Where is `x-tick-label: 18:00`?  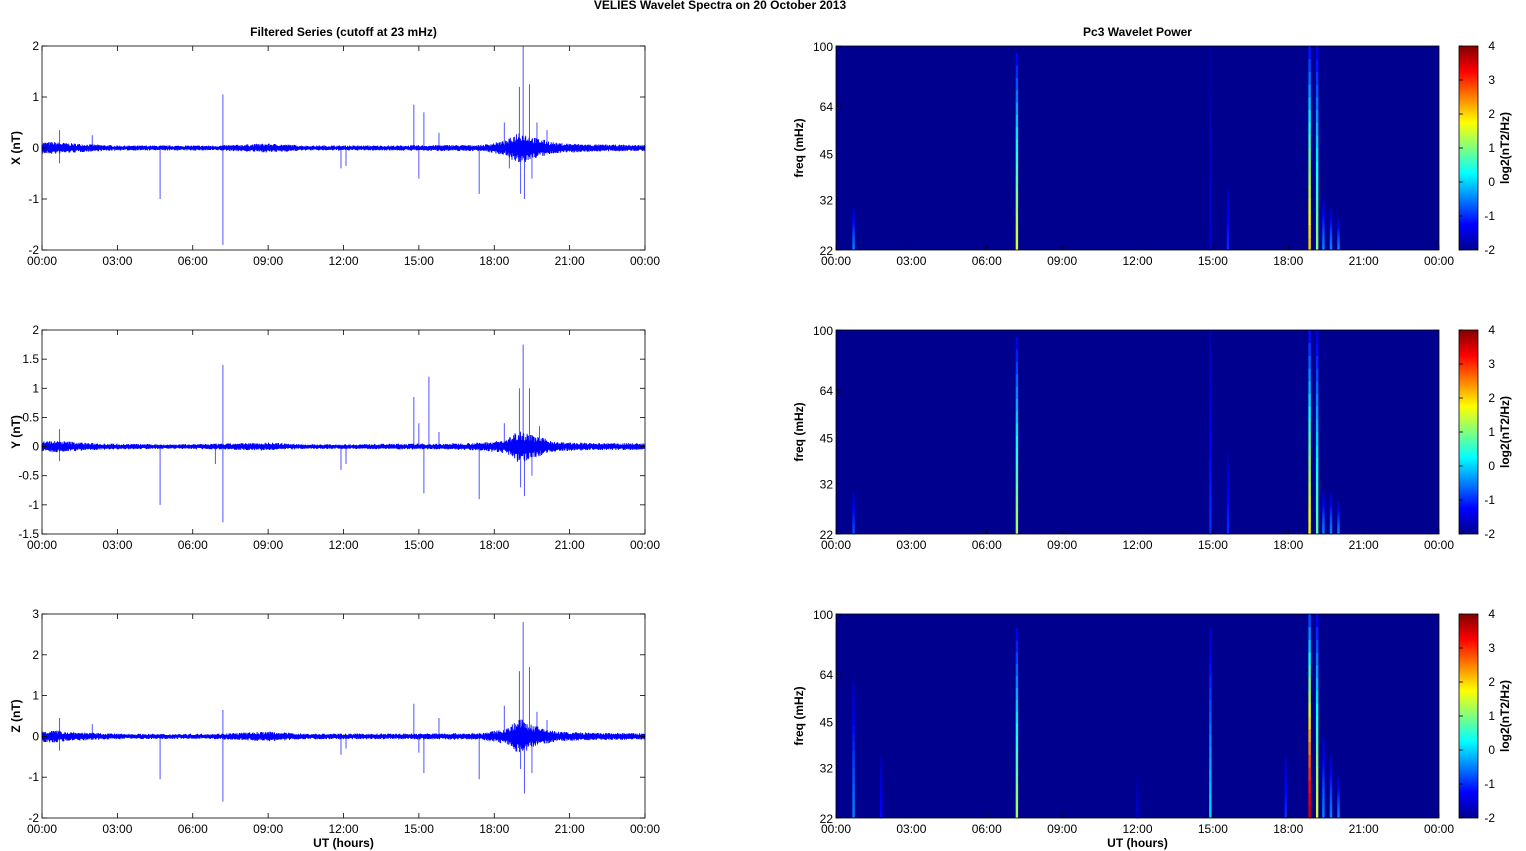 x-tick-label: 18:00 is located at coordinates (1288, 261).